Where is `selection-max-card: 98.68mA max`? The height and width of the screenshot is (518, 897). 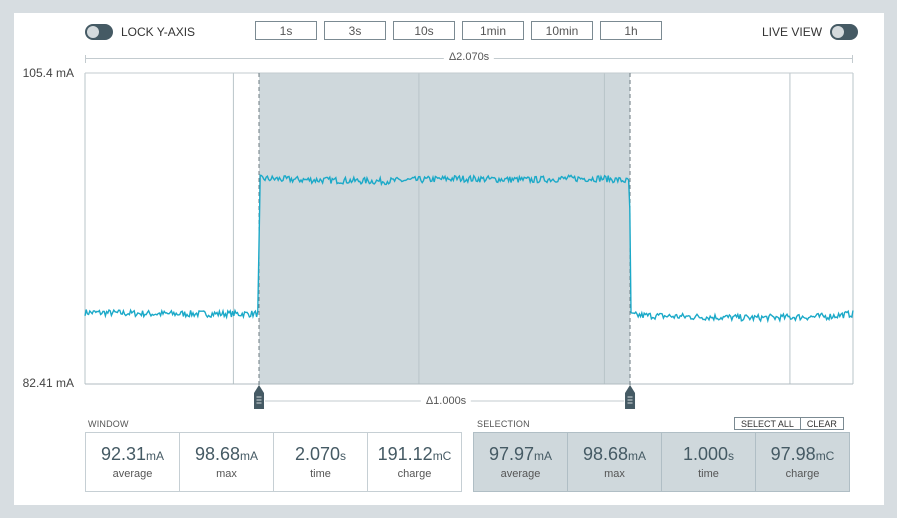
selection-max-card: 98.68mA max is located at coordinates (614, 462).